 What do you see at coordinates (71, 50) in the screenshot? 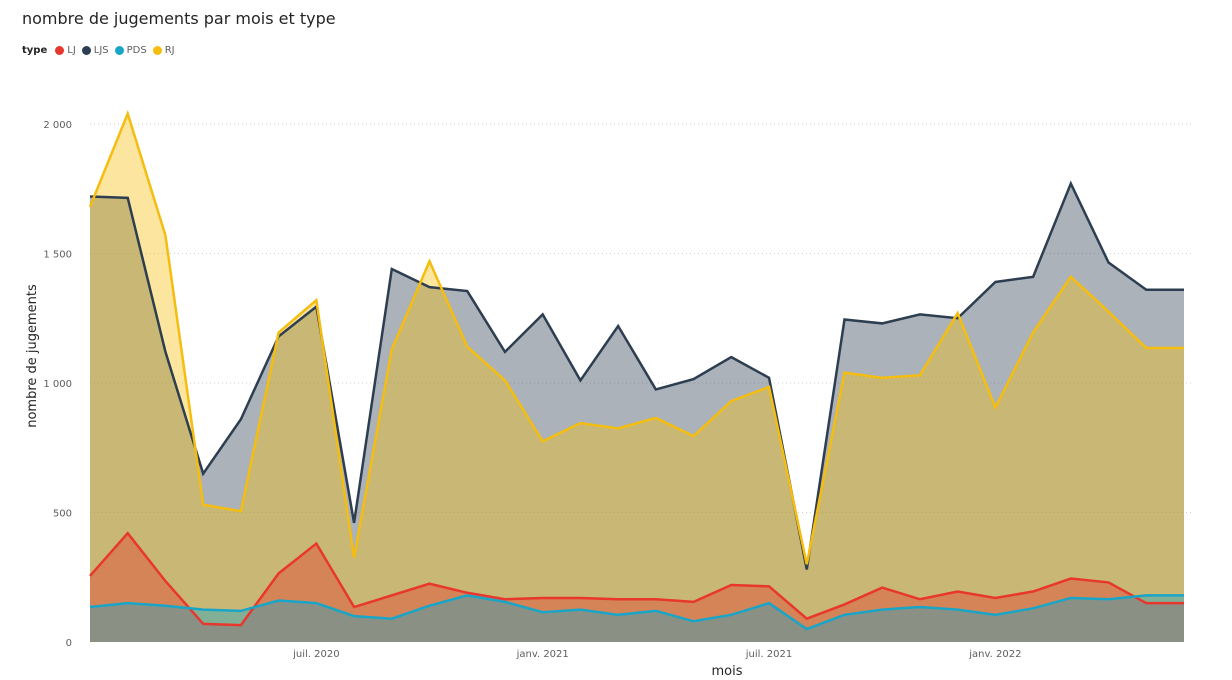
I see `legend-label-lj: LJ` at bounding box center [71, 50].